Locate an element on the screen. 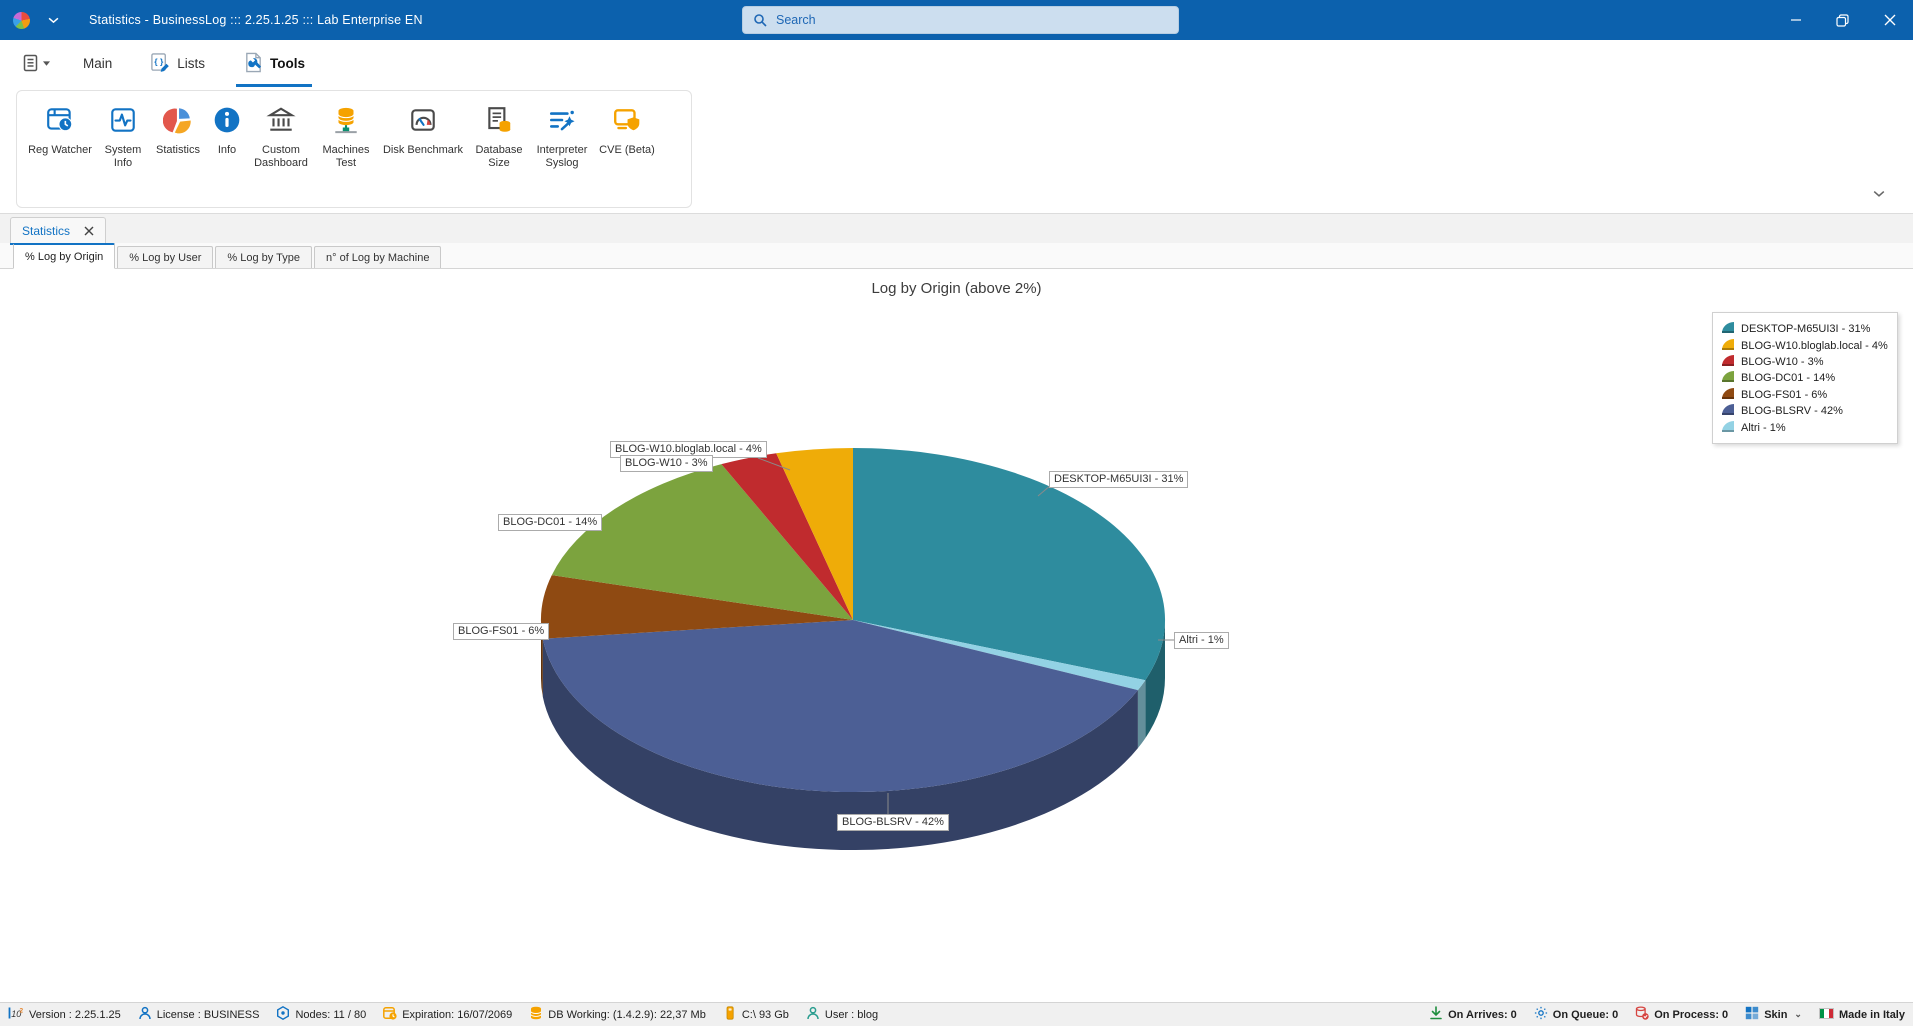 The width and height of the screenshot is (1913, 1026). ribbon-button-system-info: System Info is located at coordinates (123, 135).